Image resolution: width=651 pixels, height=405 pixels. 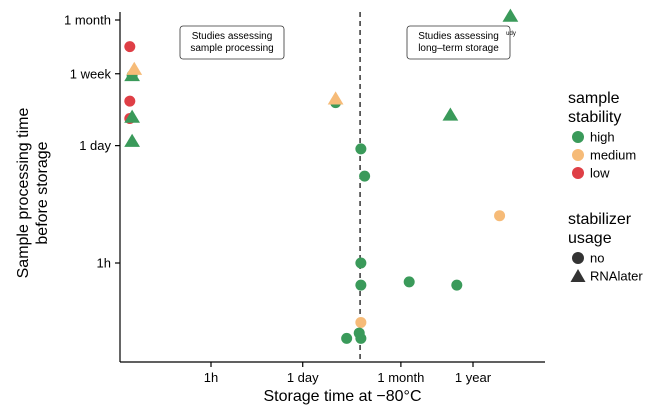 What do you see at coordinates (613, 155) in the screenshot?
I see `legend-label-medium: medium` at bounding box center [613, 155].